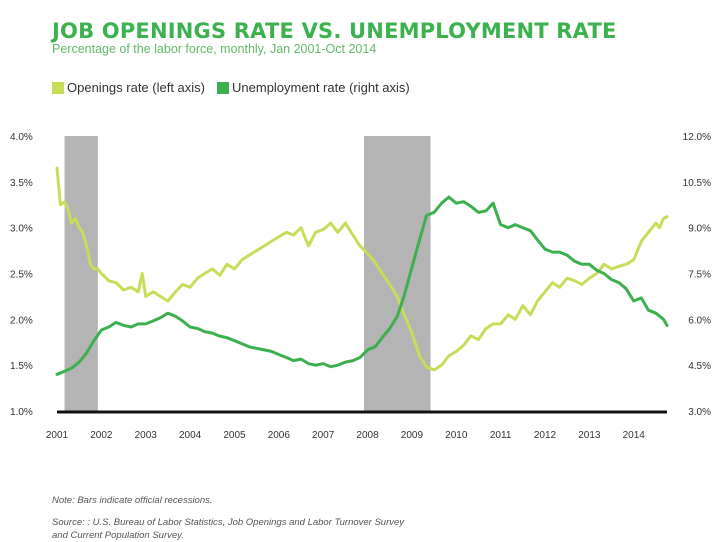 The height and width of the screenshot is (542, 720). I want to click on right-axis-tick: 3.0%, so click(699, 412).